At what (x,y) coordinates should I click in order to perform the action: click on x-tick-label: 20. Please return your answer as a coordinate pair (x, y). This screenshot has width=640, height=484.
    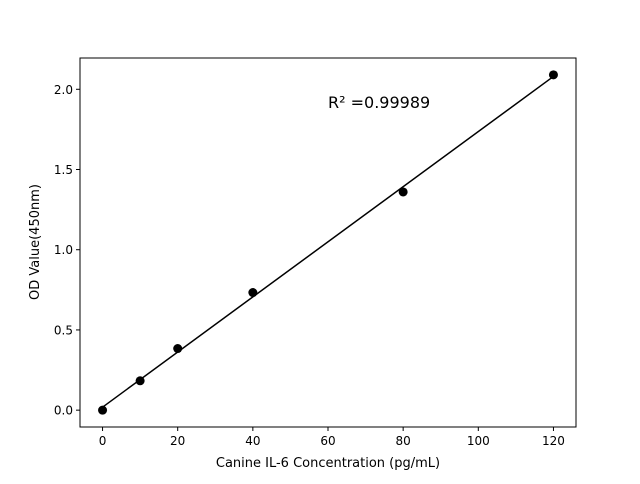
    Looking at the image, I should click on (177, 441).